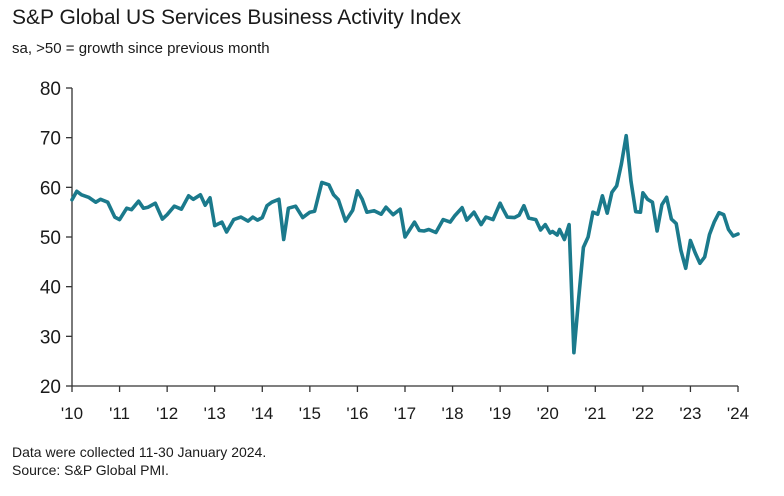  I want to click on collection-note: Data were collected 11-30 January 2024., so click(139, 452).